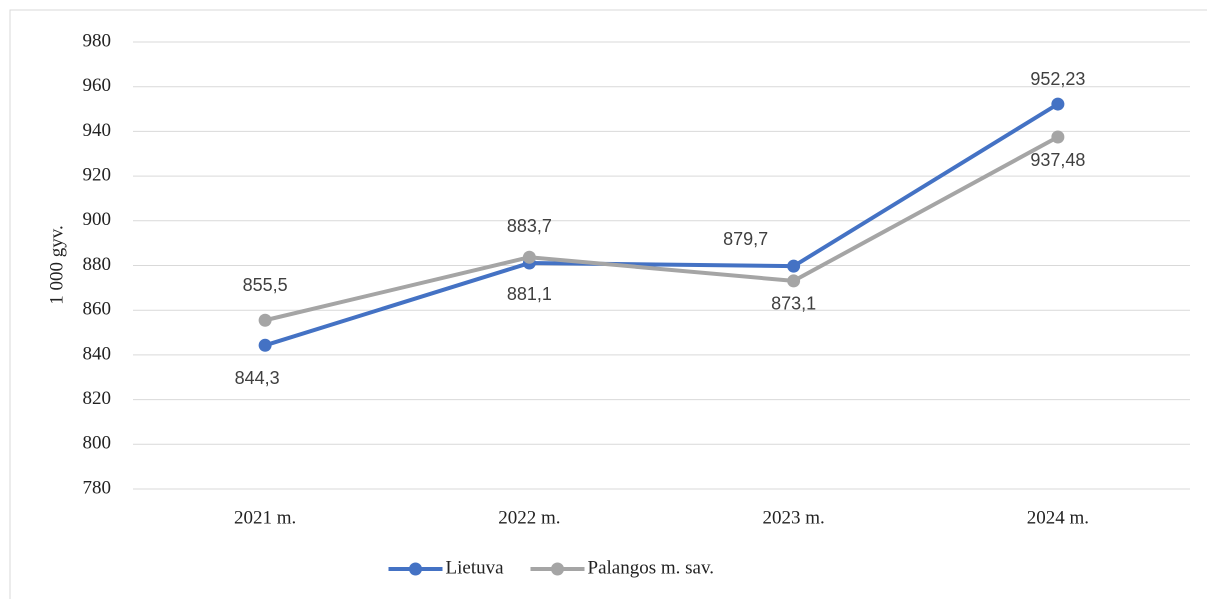 Image resolution: width=1207 pixels, height=599 pixels. What do you see at coordinates (529, 226) in the screenshot?
I see `data-label: 883,7` at bounding box center [529, 226].